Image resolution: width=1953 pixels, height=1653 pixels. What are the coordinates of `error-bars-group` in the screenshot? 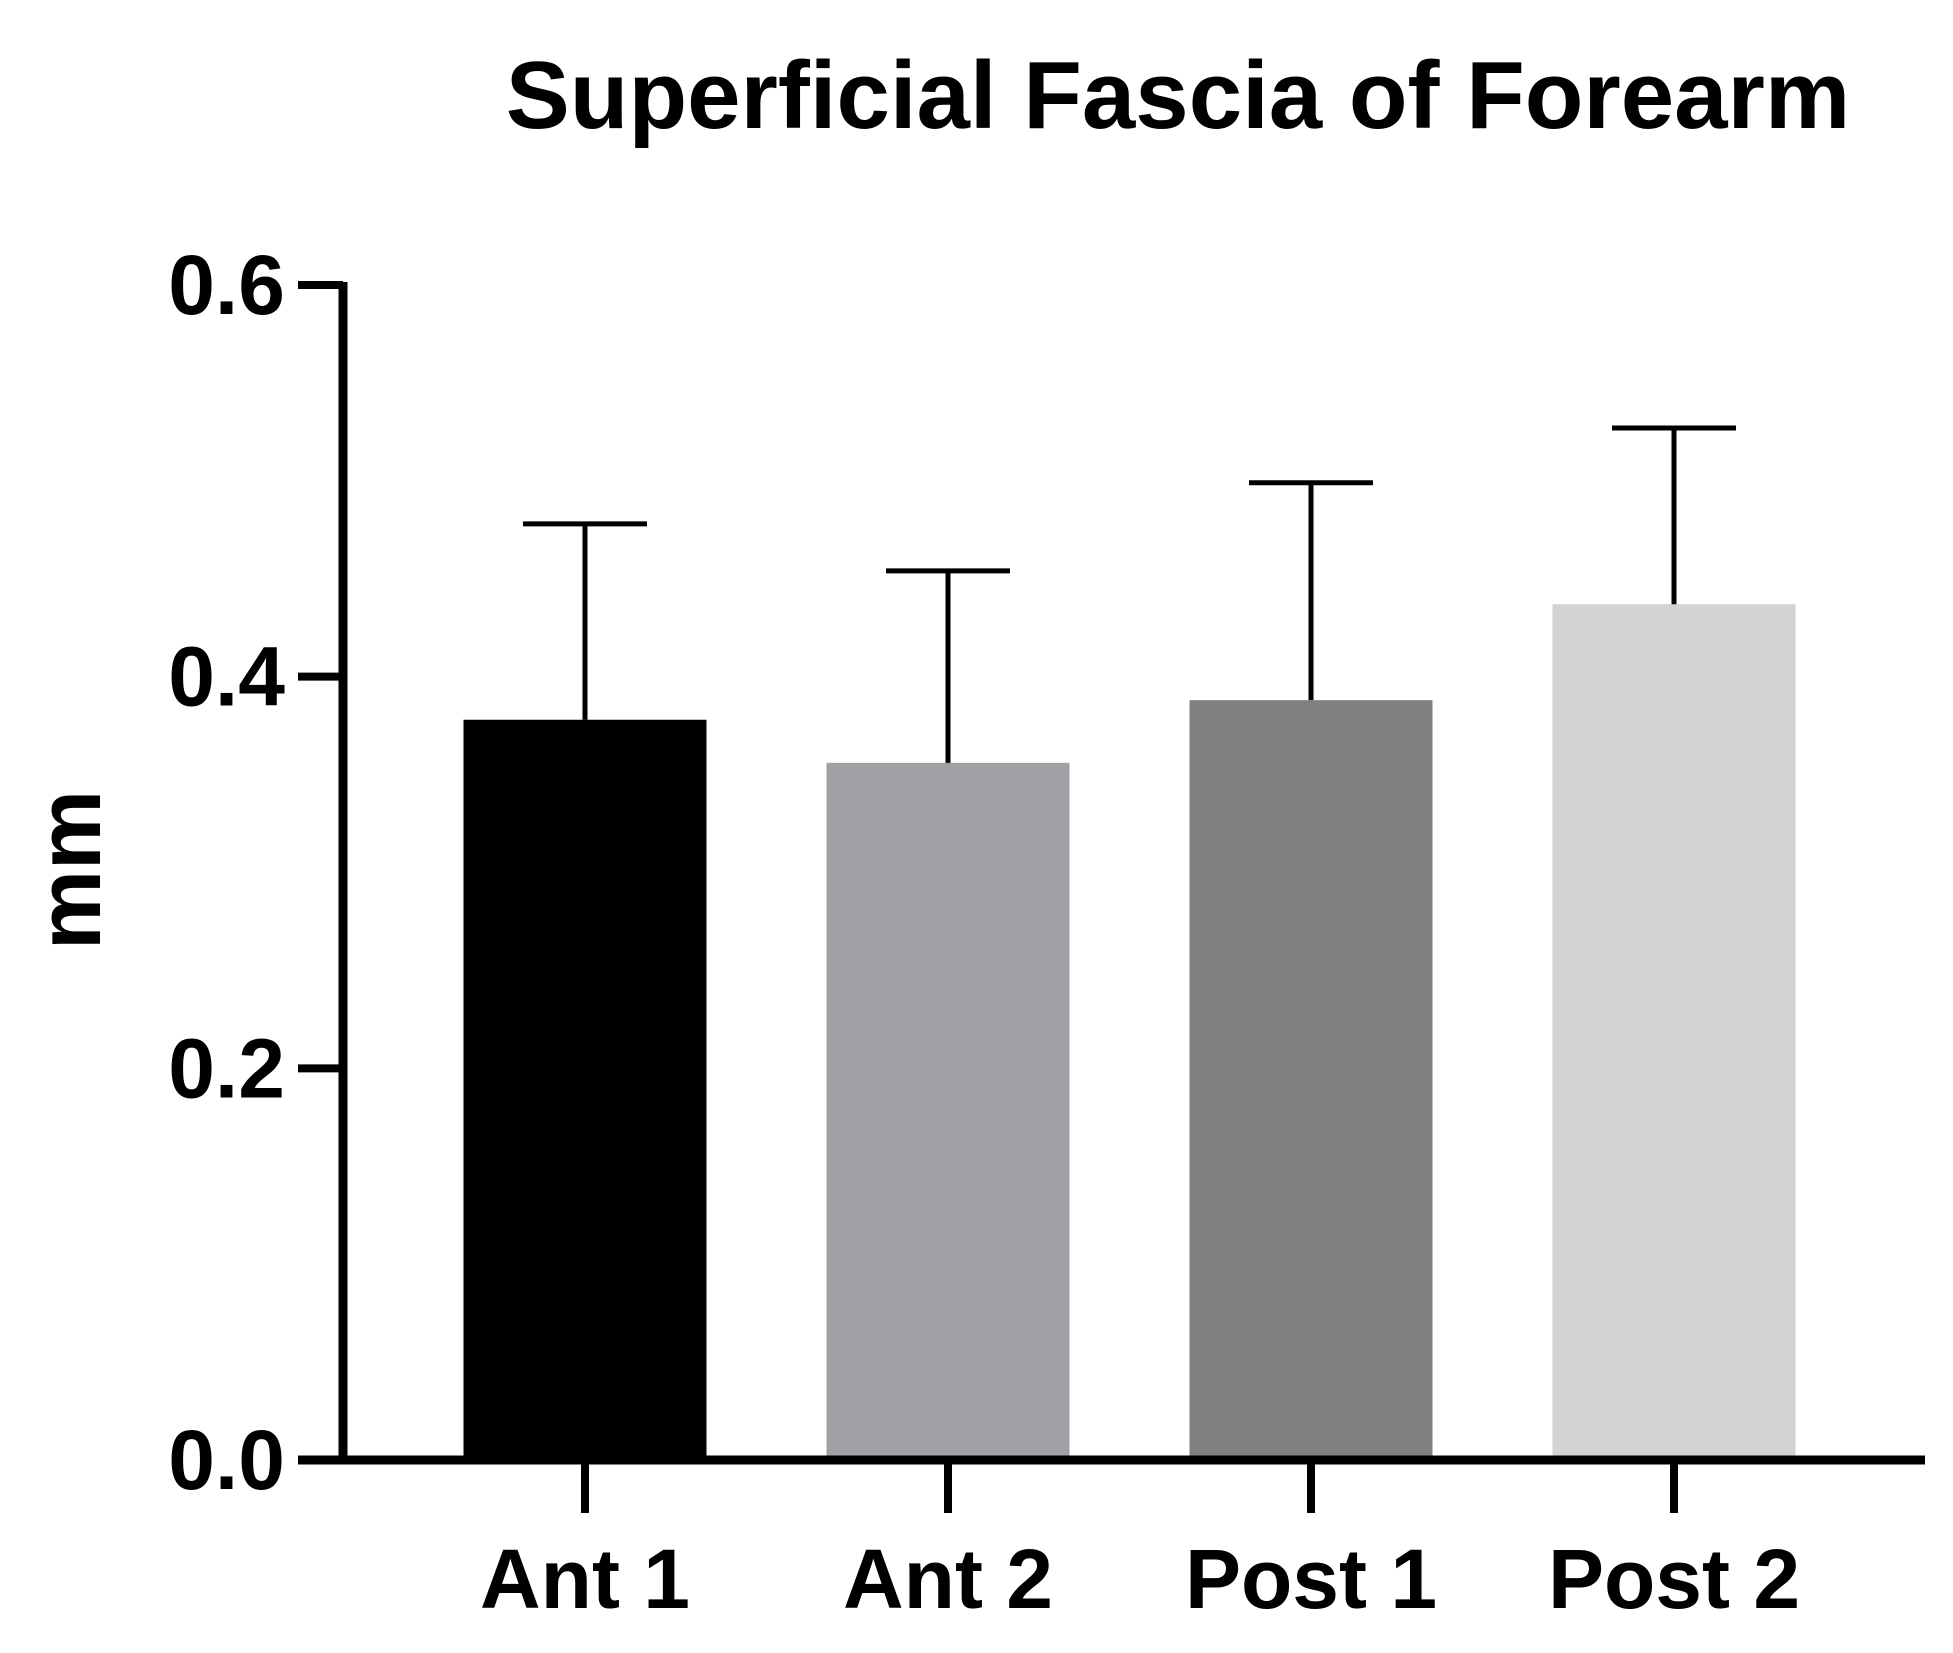 It's located at (1129, 594).